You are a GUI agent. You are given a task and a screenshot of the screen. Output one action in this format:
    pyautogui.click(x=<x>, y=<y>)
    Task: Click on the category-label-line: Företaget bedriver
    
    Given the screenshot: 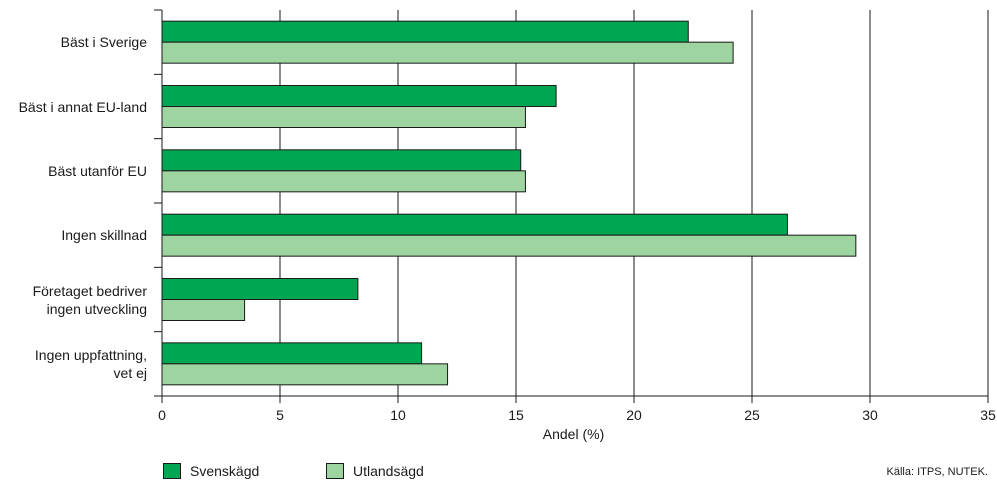 What is the action you would take?
    pyautogui.click(x=89, y=290)
    